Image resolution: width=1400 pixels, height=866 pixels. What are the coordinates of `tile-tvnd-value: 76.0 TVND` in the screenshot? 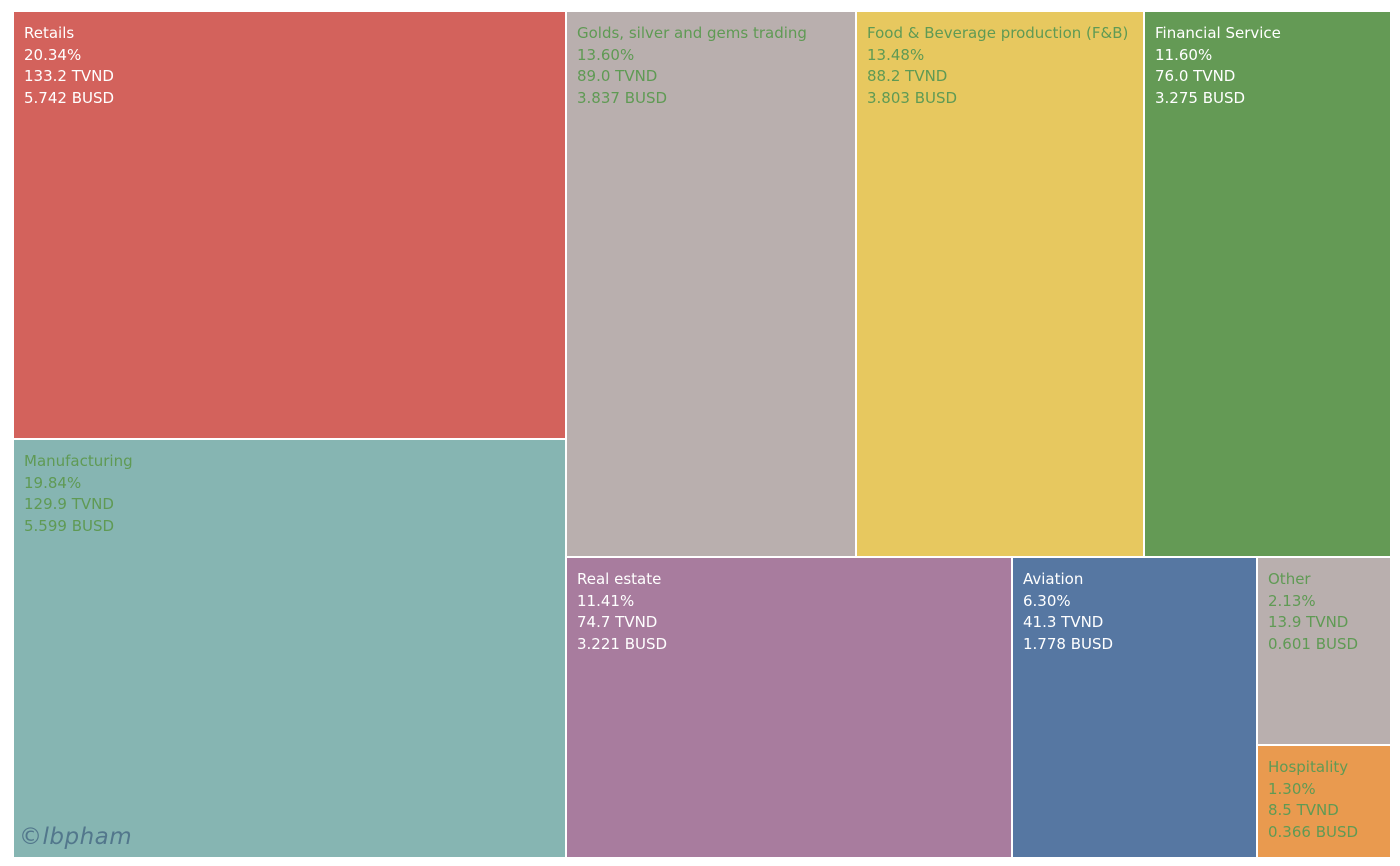 It's located at (1195, 76).